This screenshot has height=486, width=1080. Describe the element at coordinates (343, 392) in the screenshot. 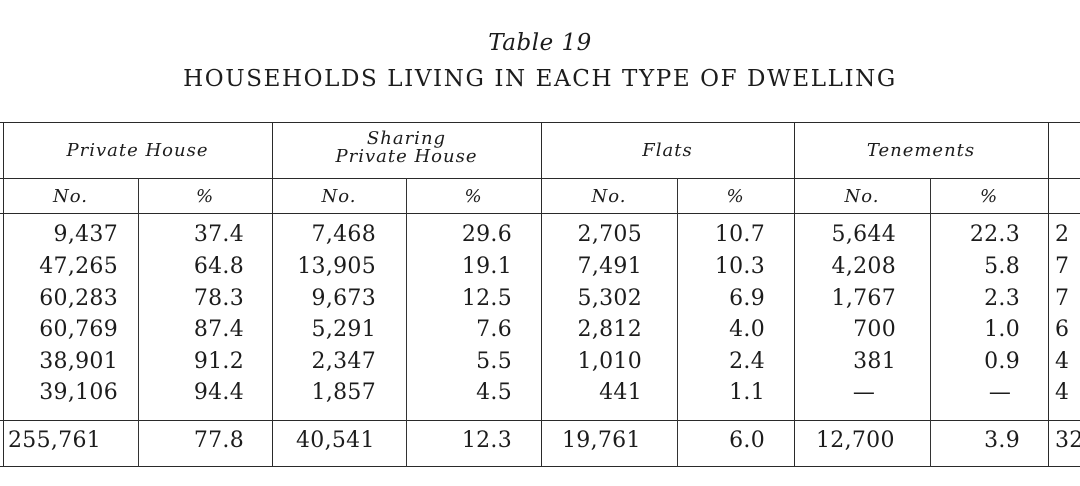

I see `cell-sharing-number: 1,857` at that location.